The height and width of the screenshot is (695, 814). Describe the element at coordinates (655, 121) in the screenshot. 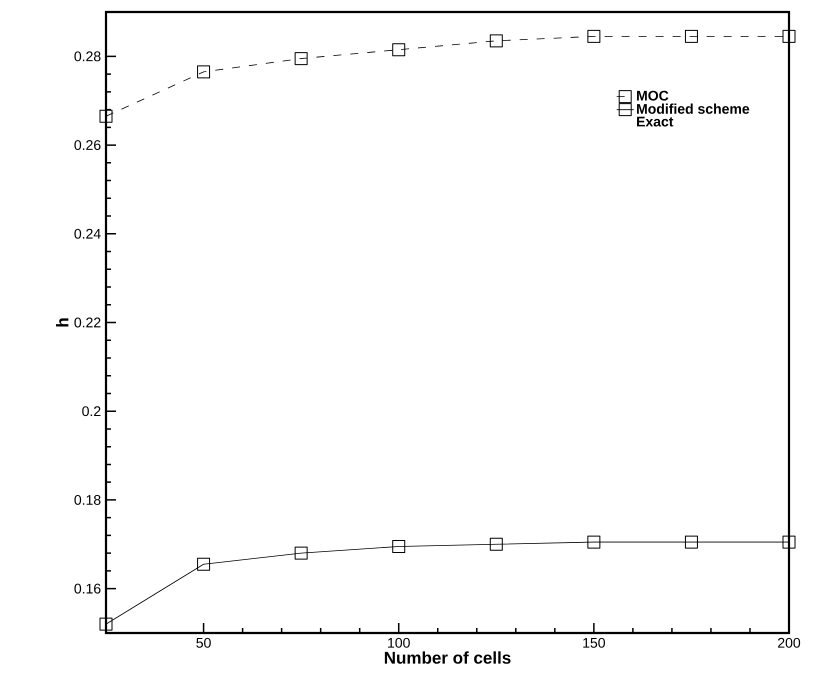

I see `annotation: Exact` at that location.